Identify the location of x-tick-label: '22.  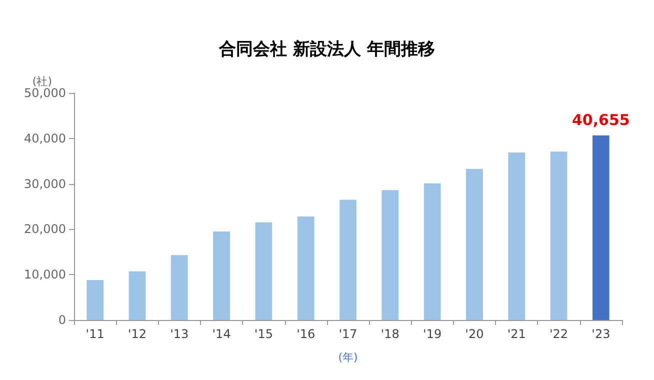
(558, 334).